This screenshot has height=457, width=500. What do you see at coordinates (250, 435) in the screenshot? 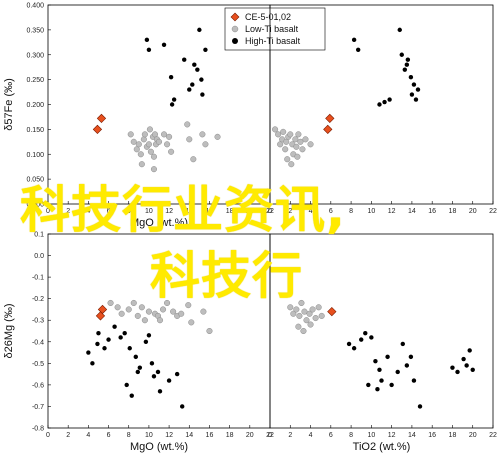
I see `x-tick-label: 20` at bounding box center [250, 435].